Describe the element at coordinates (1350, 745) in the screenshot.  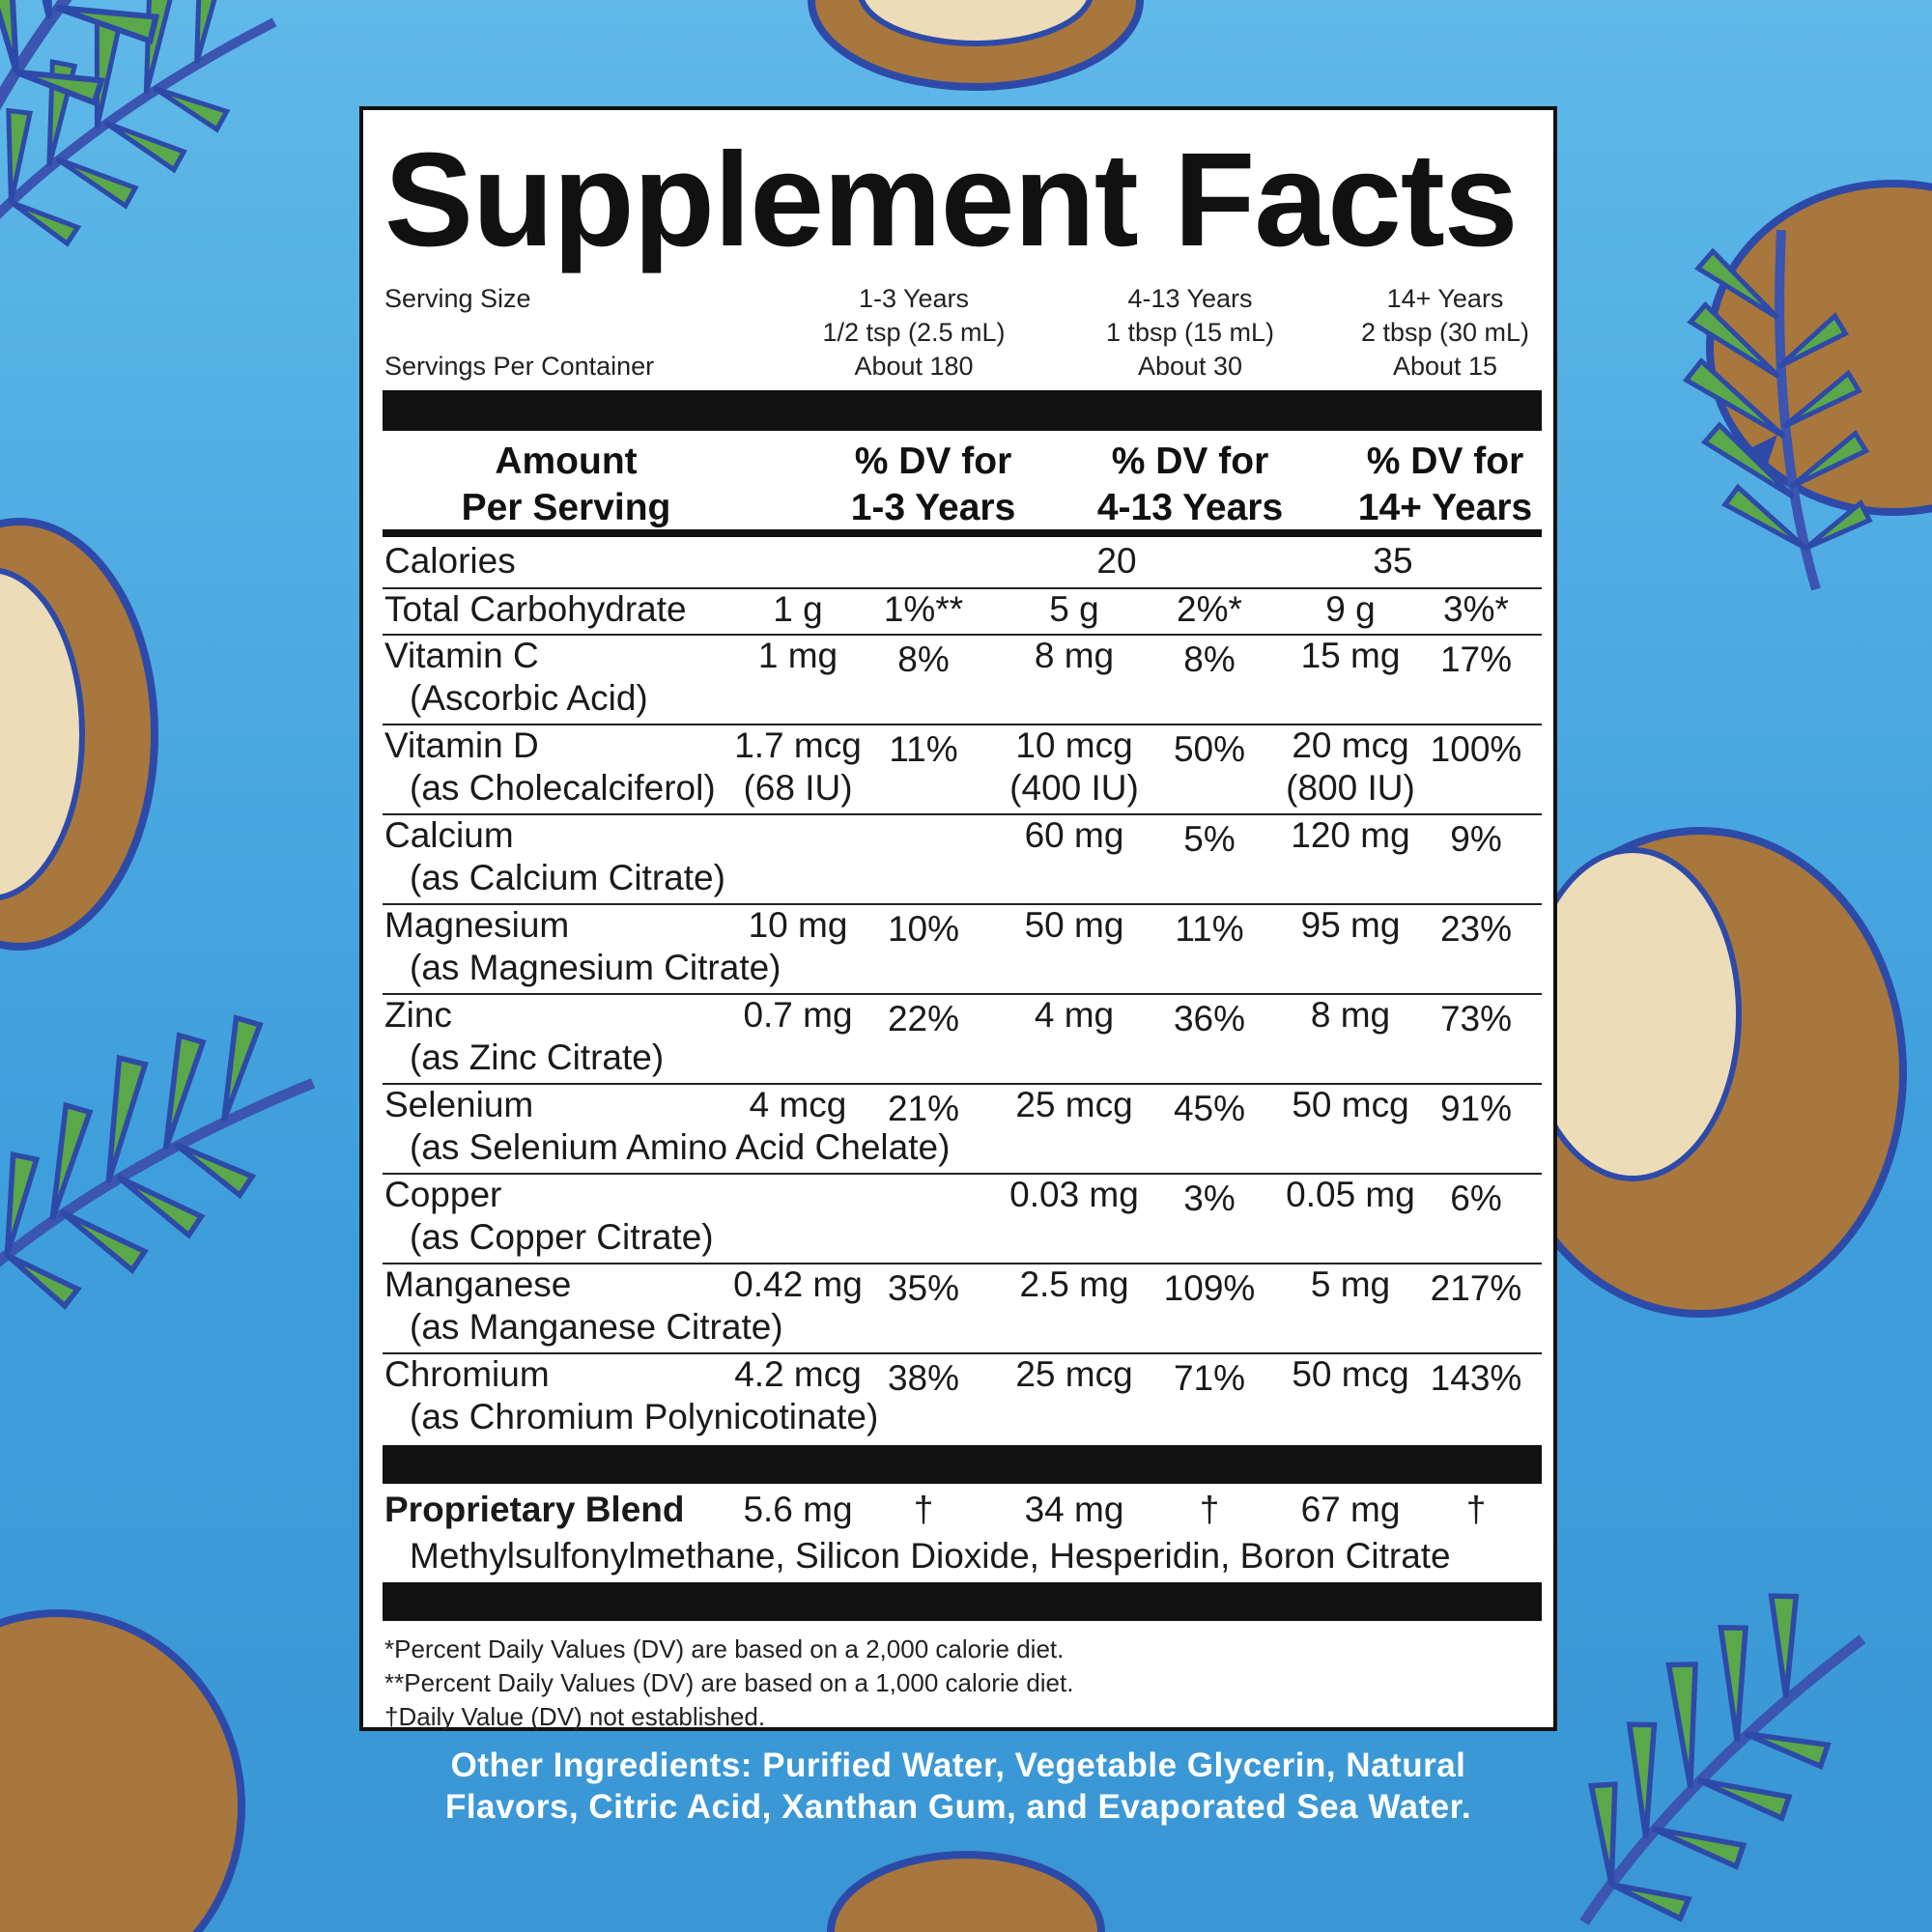
I see `nutrient-amount: 20 mcg` at that location.